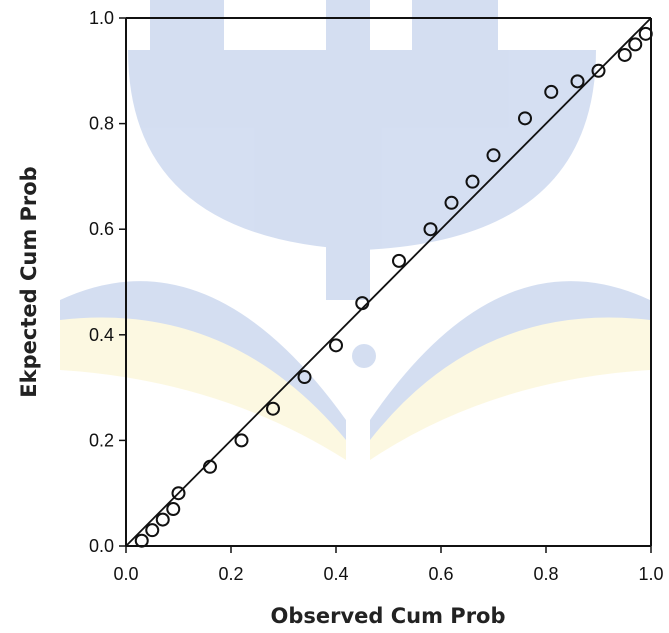 The height and width of the screenshot is (633, 669). Describe the element at coordinates (510, 388) in the screenshot. I see `watermark-book-yellow-right` at that location.